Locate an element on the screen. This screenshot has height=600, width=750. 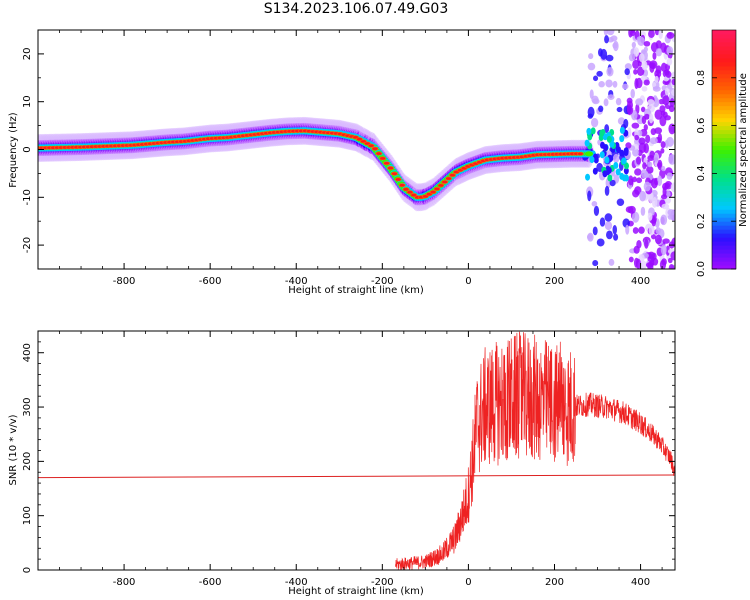
snr-x-tick-label: -600 is located at coordinates (210, 582).